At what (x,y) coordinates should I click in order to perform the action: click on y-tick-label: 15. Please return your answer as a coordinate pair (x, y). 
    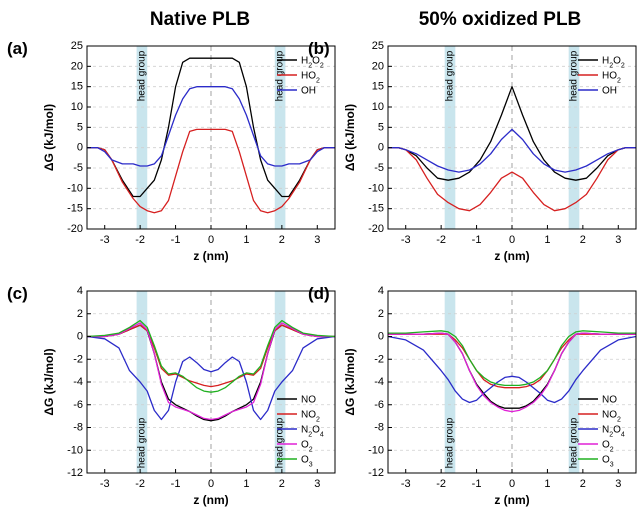
    Looking at the image, I should click on (378, 87).